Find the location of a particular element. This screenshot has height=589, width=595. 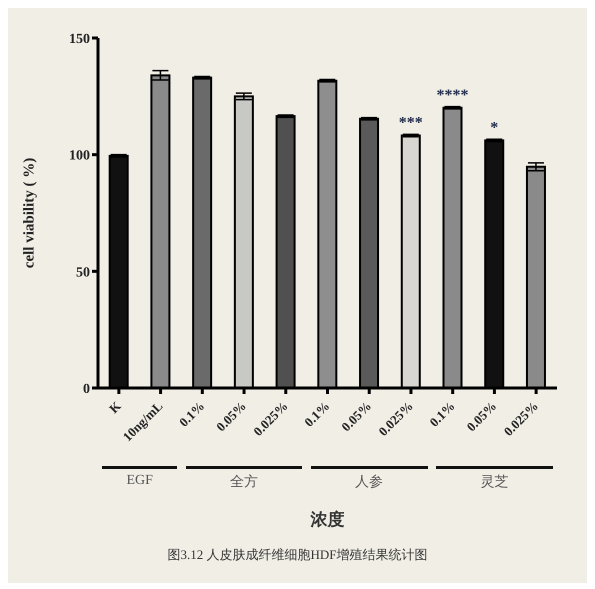

data-label: * is located at coordinates (494, 127).